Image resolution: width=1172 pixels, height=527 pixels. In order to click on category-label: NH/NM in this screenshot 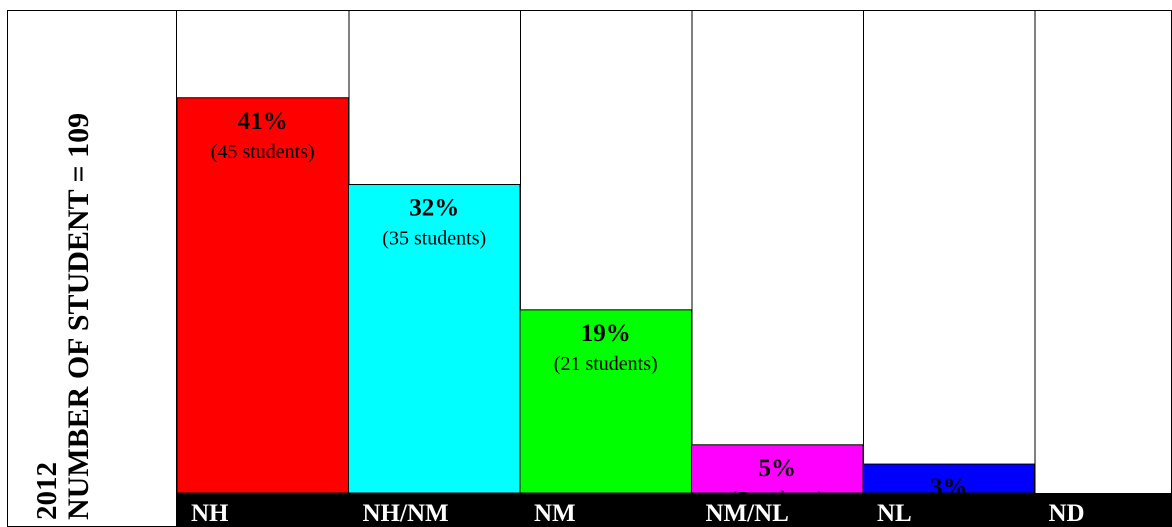, I will do `click(406, 513)`.